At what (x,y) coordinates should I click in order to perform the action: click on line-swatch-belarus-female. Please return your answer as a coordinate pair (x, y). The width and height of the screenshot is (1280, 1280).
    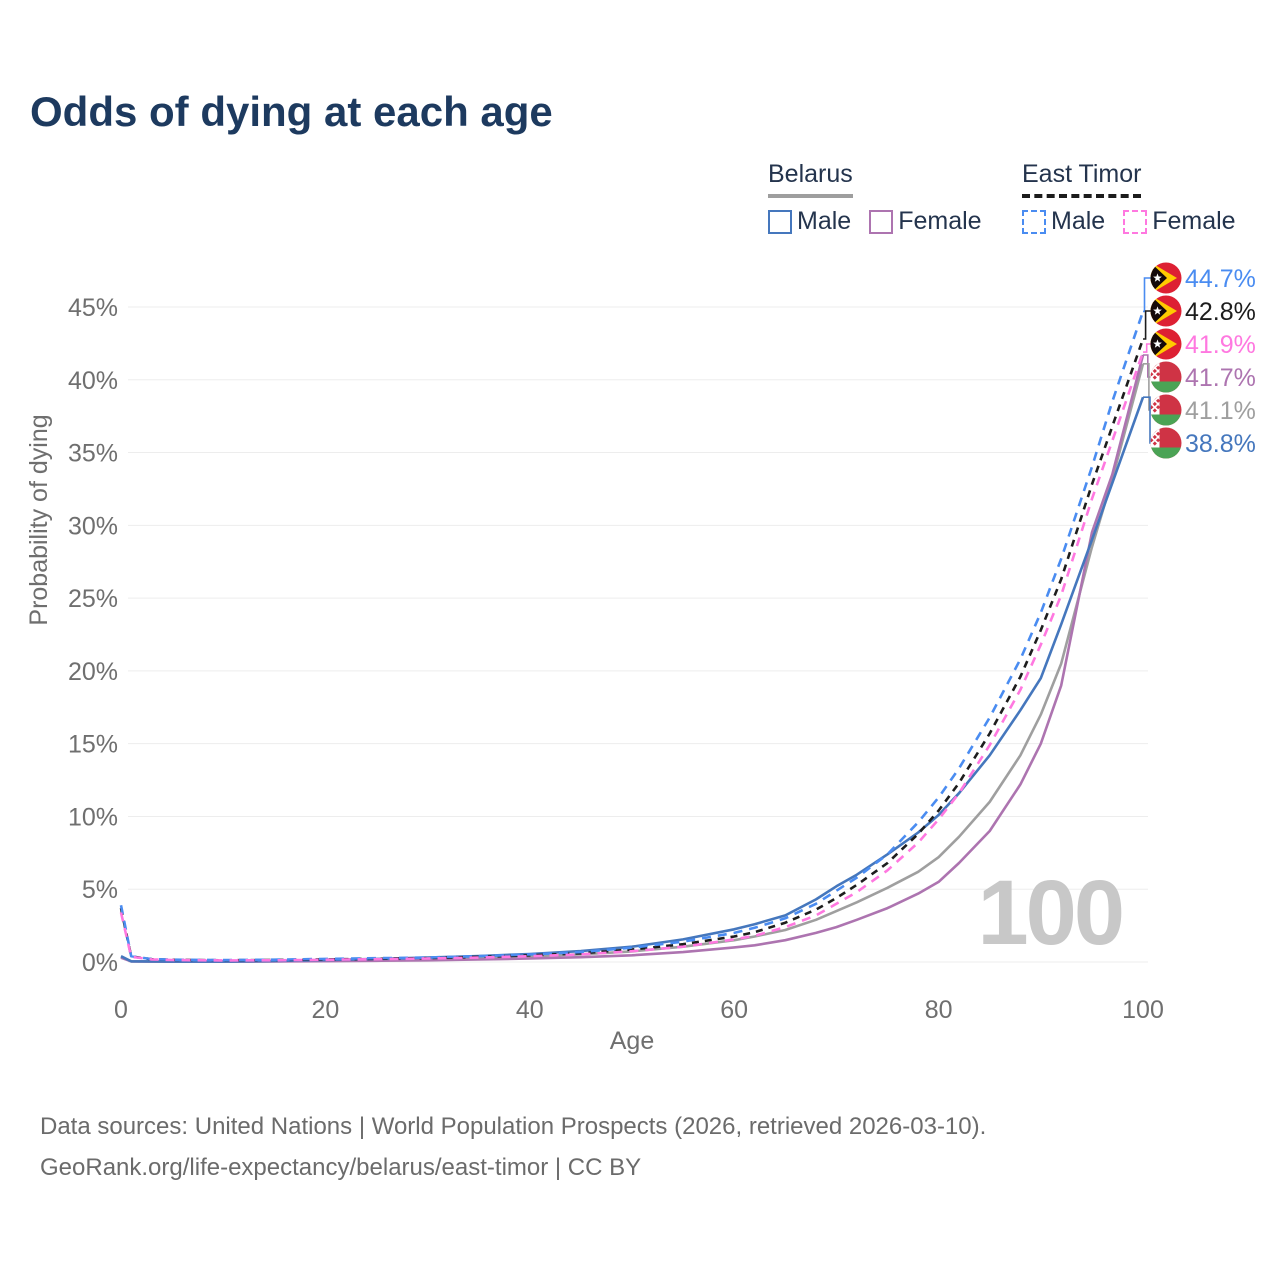
    Looking at the image, I should click on (881, 221).